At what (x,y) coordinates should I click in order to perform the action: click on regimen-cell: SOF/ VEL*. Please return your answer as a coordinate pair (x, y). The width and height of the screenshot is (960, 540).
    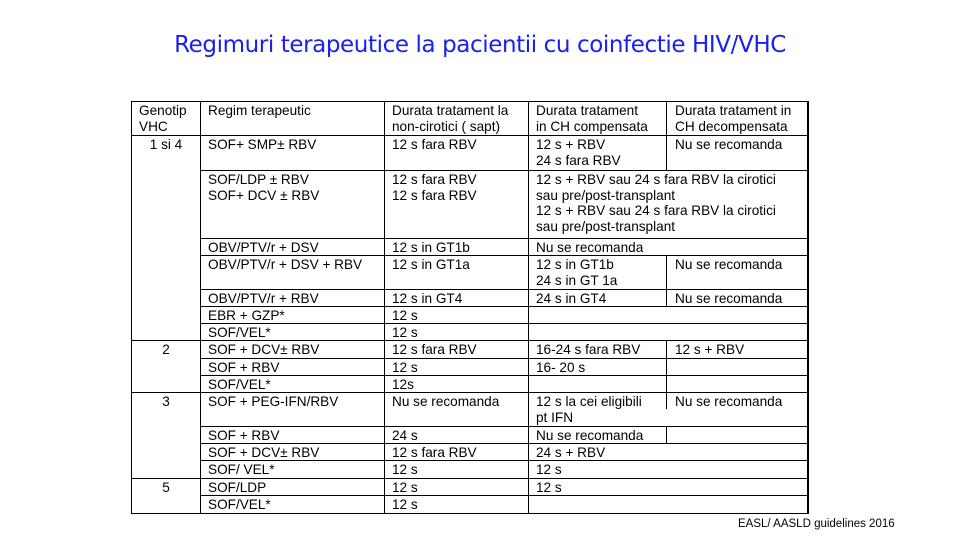
    Looking at the image, I should click on (241, 469).